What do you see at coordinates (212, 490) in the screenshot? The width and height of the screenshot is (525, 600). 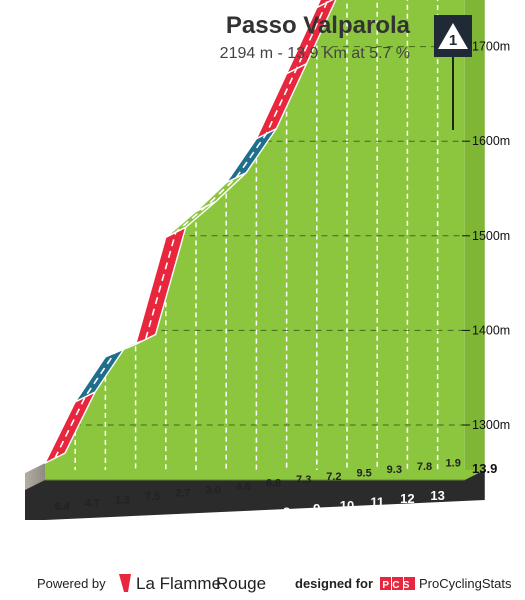 I see `gradient-label: 3.0` at bounding box center [212, 490].